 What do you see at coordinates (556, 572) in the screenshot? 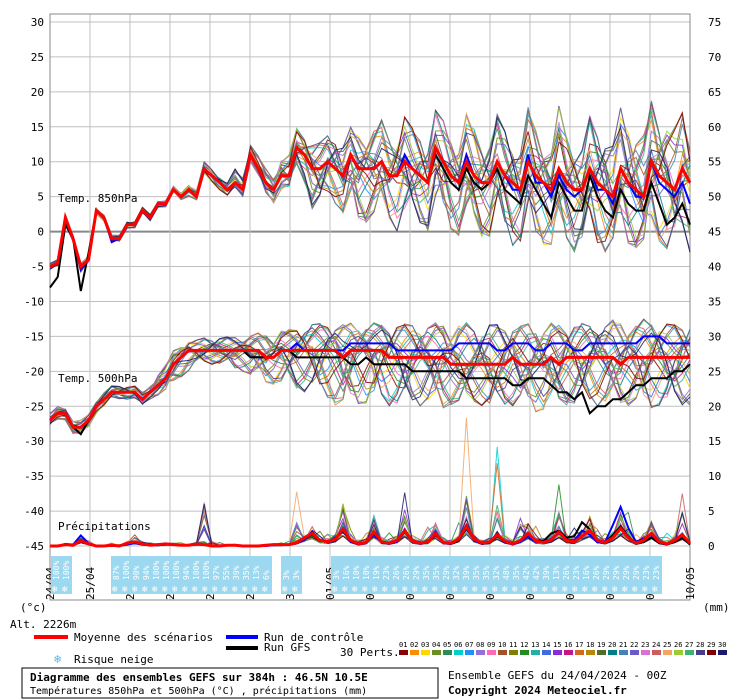
I see `snow-risk-value: 13%` at bounding box center [556, 572].